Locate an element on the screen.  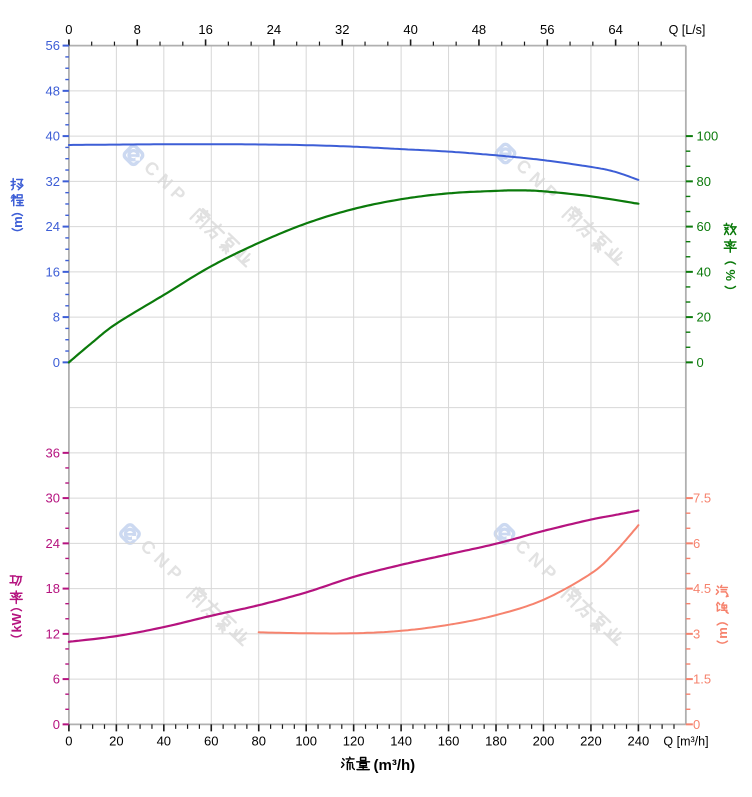
svg-text: 120 is located at coordinates (354, 741).